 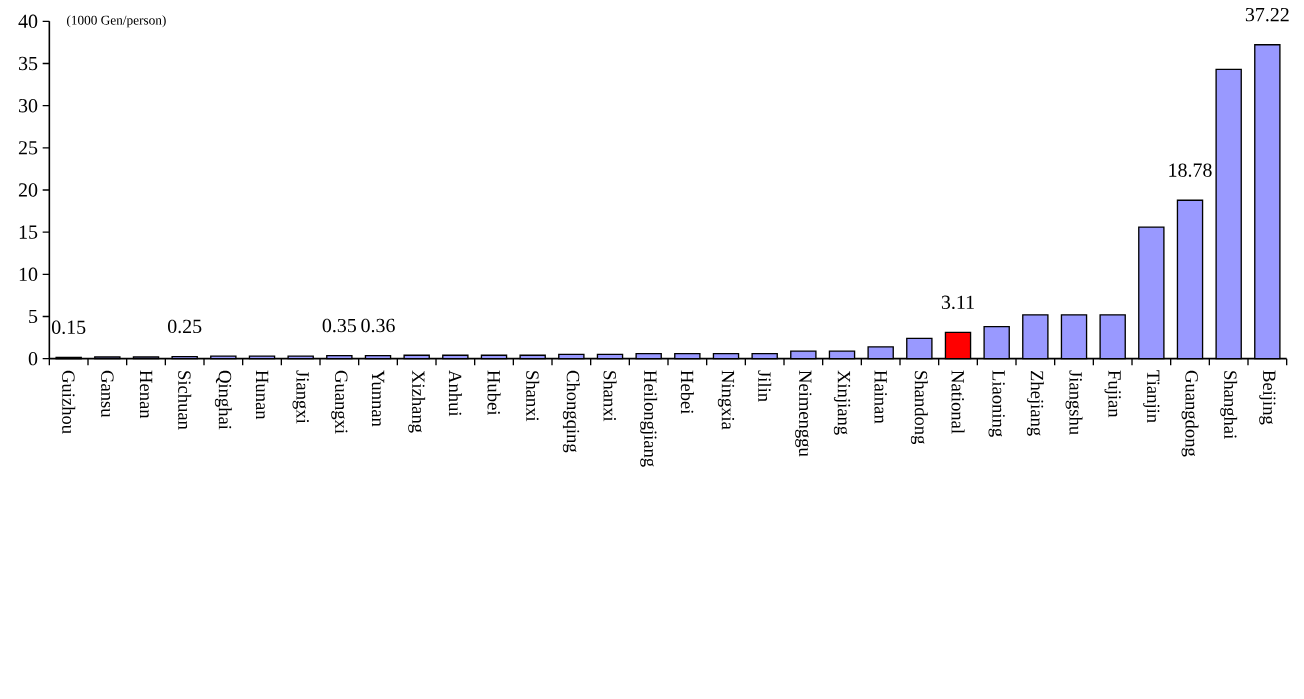 What do you see at coordinates (726, 400) in the screenshot?
I see `x-tick-label: Ningxia` at bounding box center [726, 400].